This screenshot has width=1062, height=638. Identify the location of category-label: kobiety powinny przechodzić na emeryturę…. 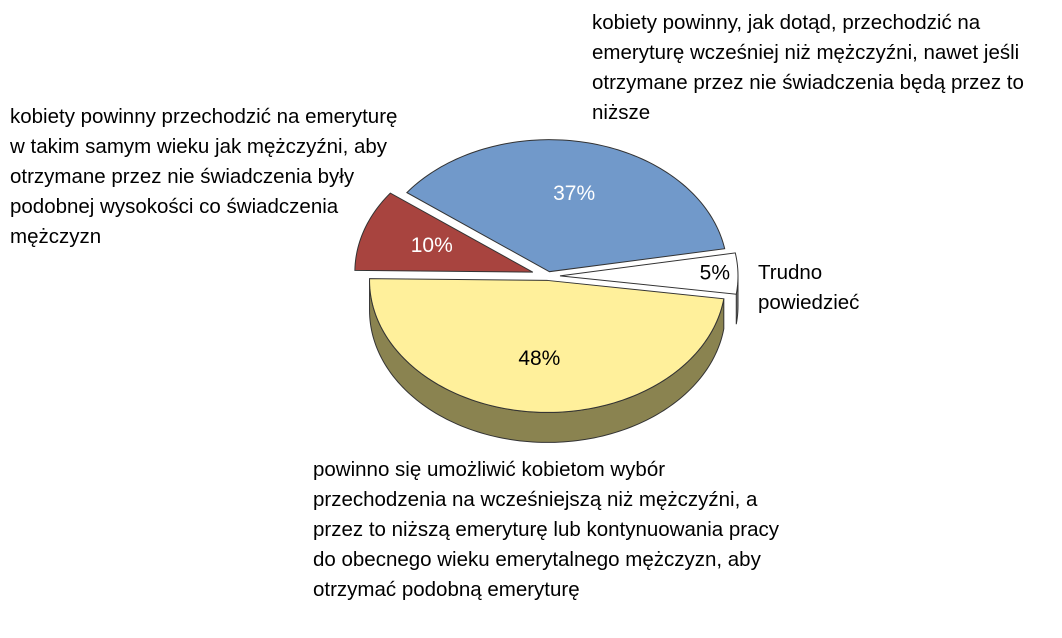
(204, 176).